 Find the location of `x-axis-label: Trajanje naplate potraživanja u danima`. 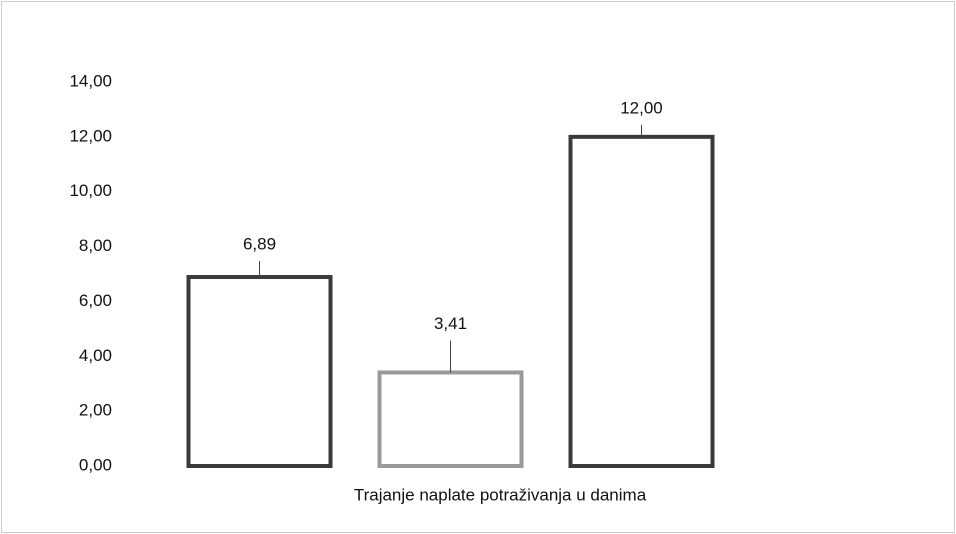

x-axis-label: Trajanje naplate potraživanja u danima is located at coordinates (500, 494).